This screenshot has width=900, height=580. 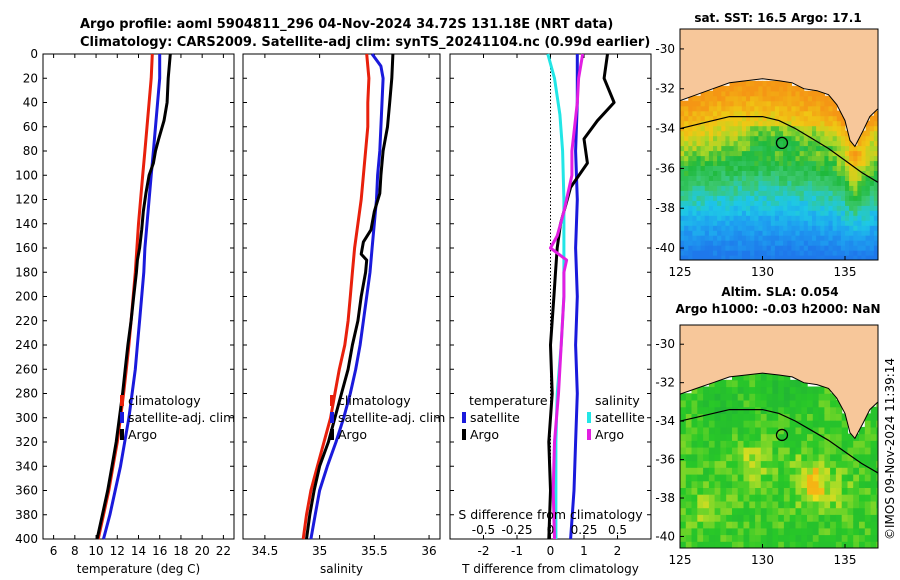 What do you see at coordinates (617, 530) in the screenshot?
I see `s-diff-tick-label: 0.5` at bounding box center [617, 530].